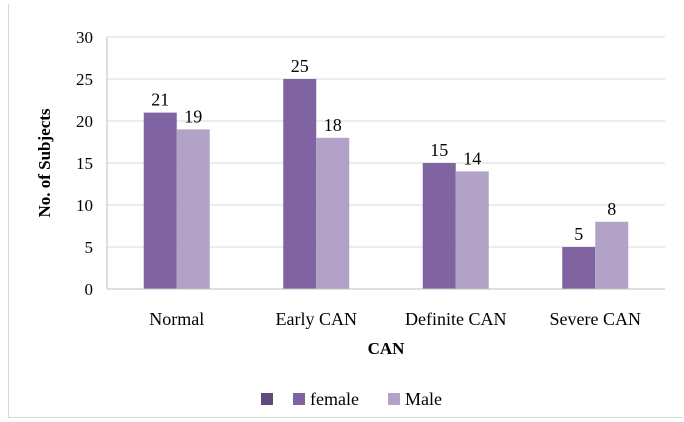 This screenshot has height=422, width=684. I want to click on legend: female Male, so click(351, 399).